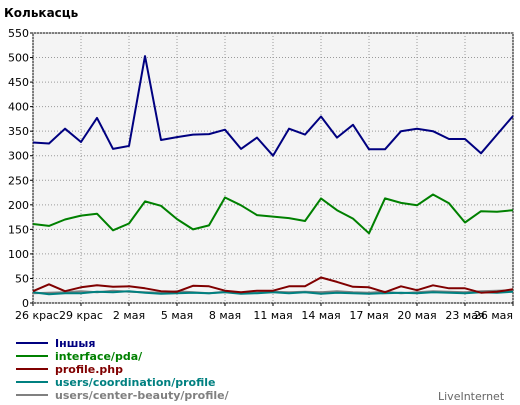 This screenshot has height=405, width=520. Describe the element at coordinates (18, 33) in the screenshot. I see `y-tick-label: 550` at that location.